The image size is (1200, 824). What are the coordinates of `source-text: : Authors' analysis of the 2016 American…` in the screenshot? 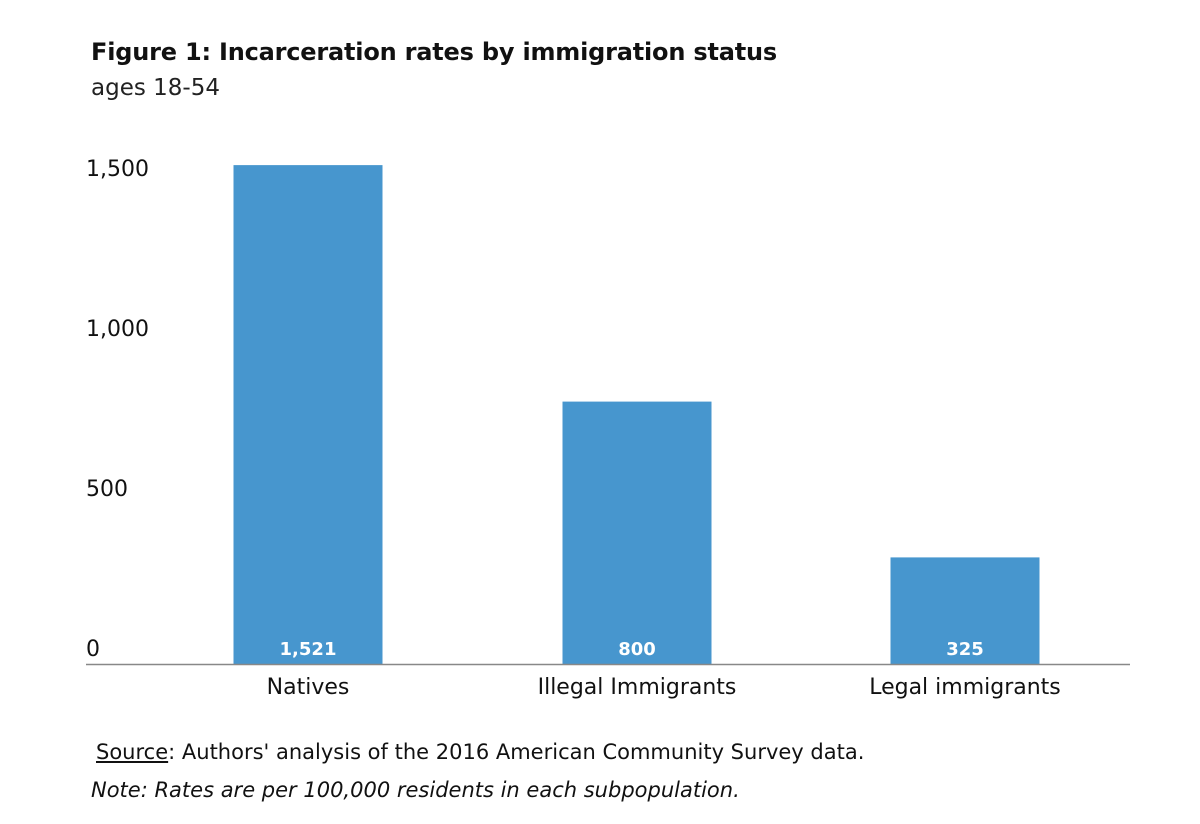 It's located at (516, 752).